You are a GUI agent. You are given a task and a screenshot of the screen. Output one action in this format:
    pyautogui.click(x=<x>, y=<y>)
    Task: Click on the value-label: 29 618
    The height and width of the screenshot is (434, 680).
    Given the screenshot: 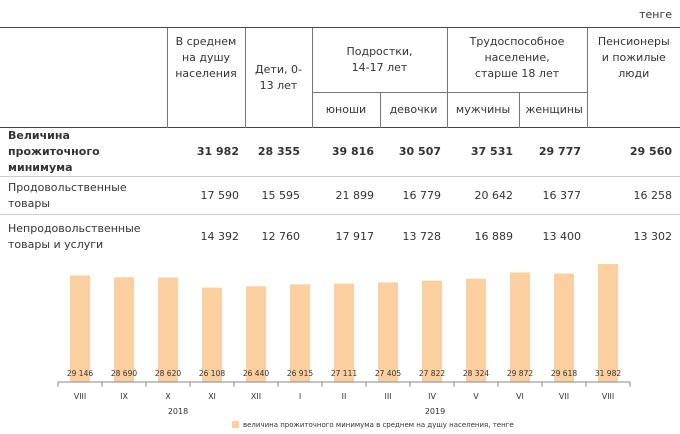 What is the action you would take?
    pyautogui.click(x=564, y=373)
    